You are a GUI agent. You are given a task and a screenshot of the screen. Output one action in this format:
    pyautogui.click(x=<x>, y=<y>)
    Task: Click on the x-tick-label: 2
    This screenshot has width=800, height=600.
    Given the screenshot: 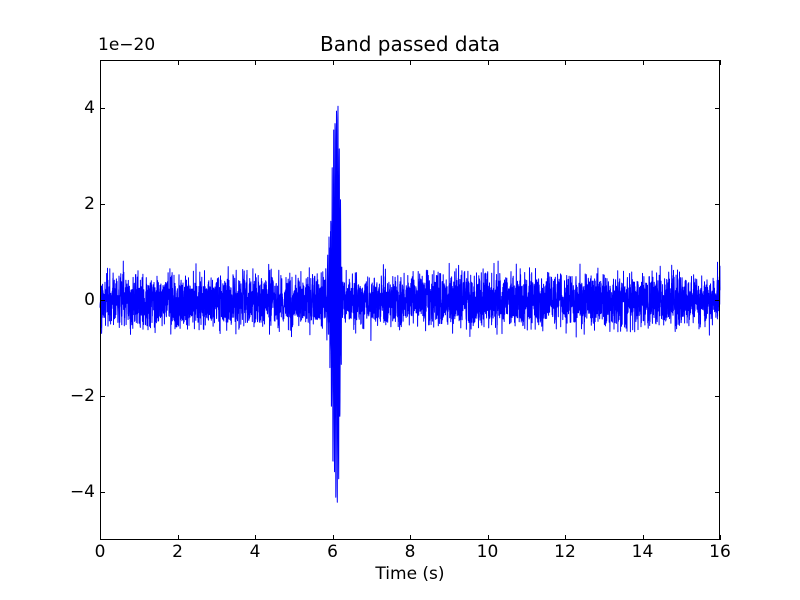 What is the action you would take?
    pyautogui.click(x=177, y=552)
    